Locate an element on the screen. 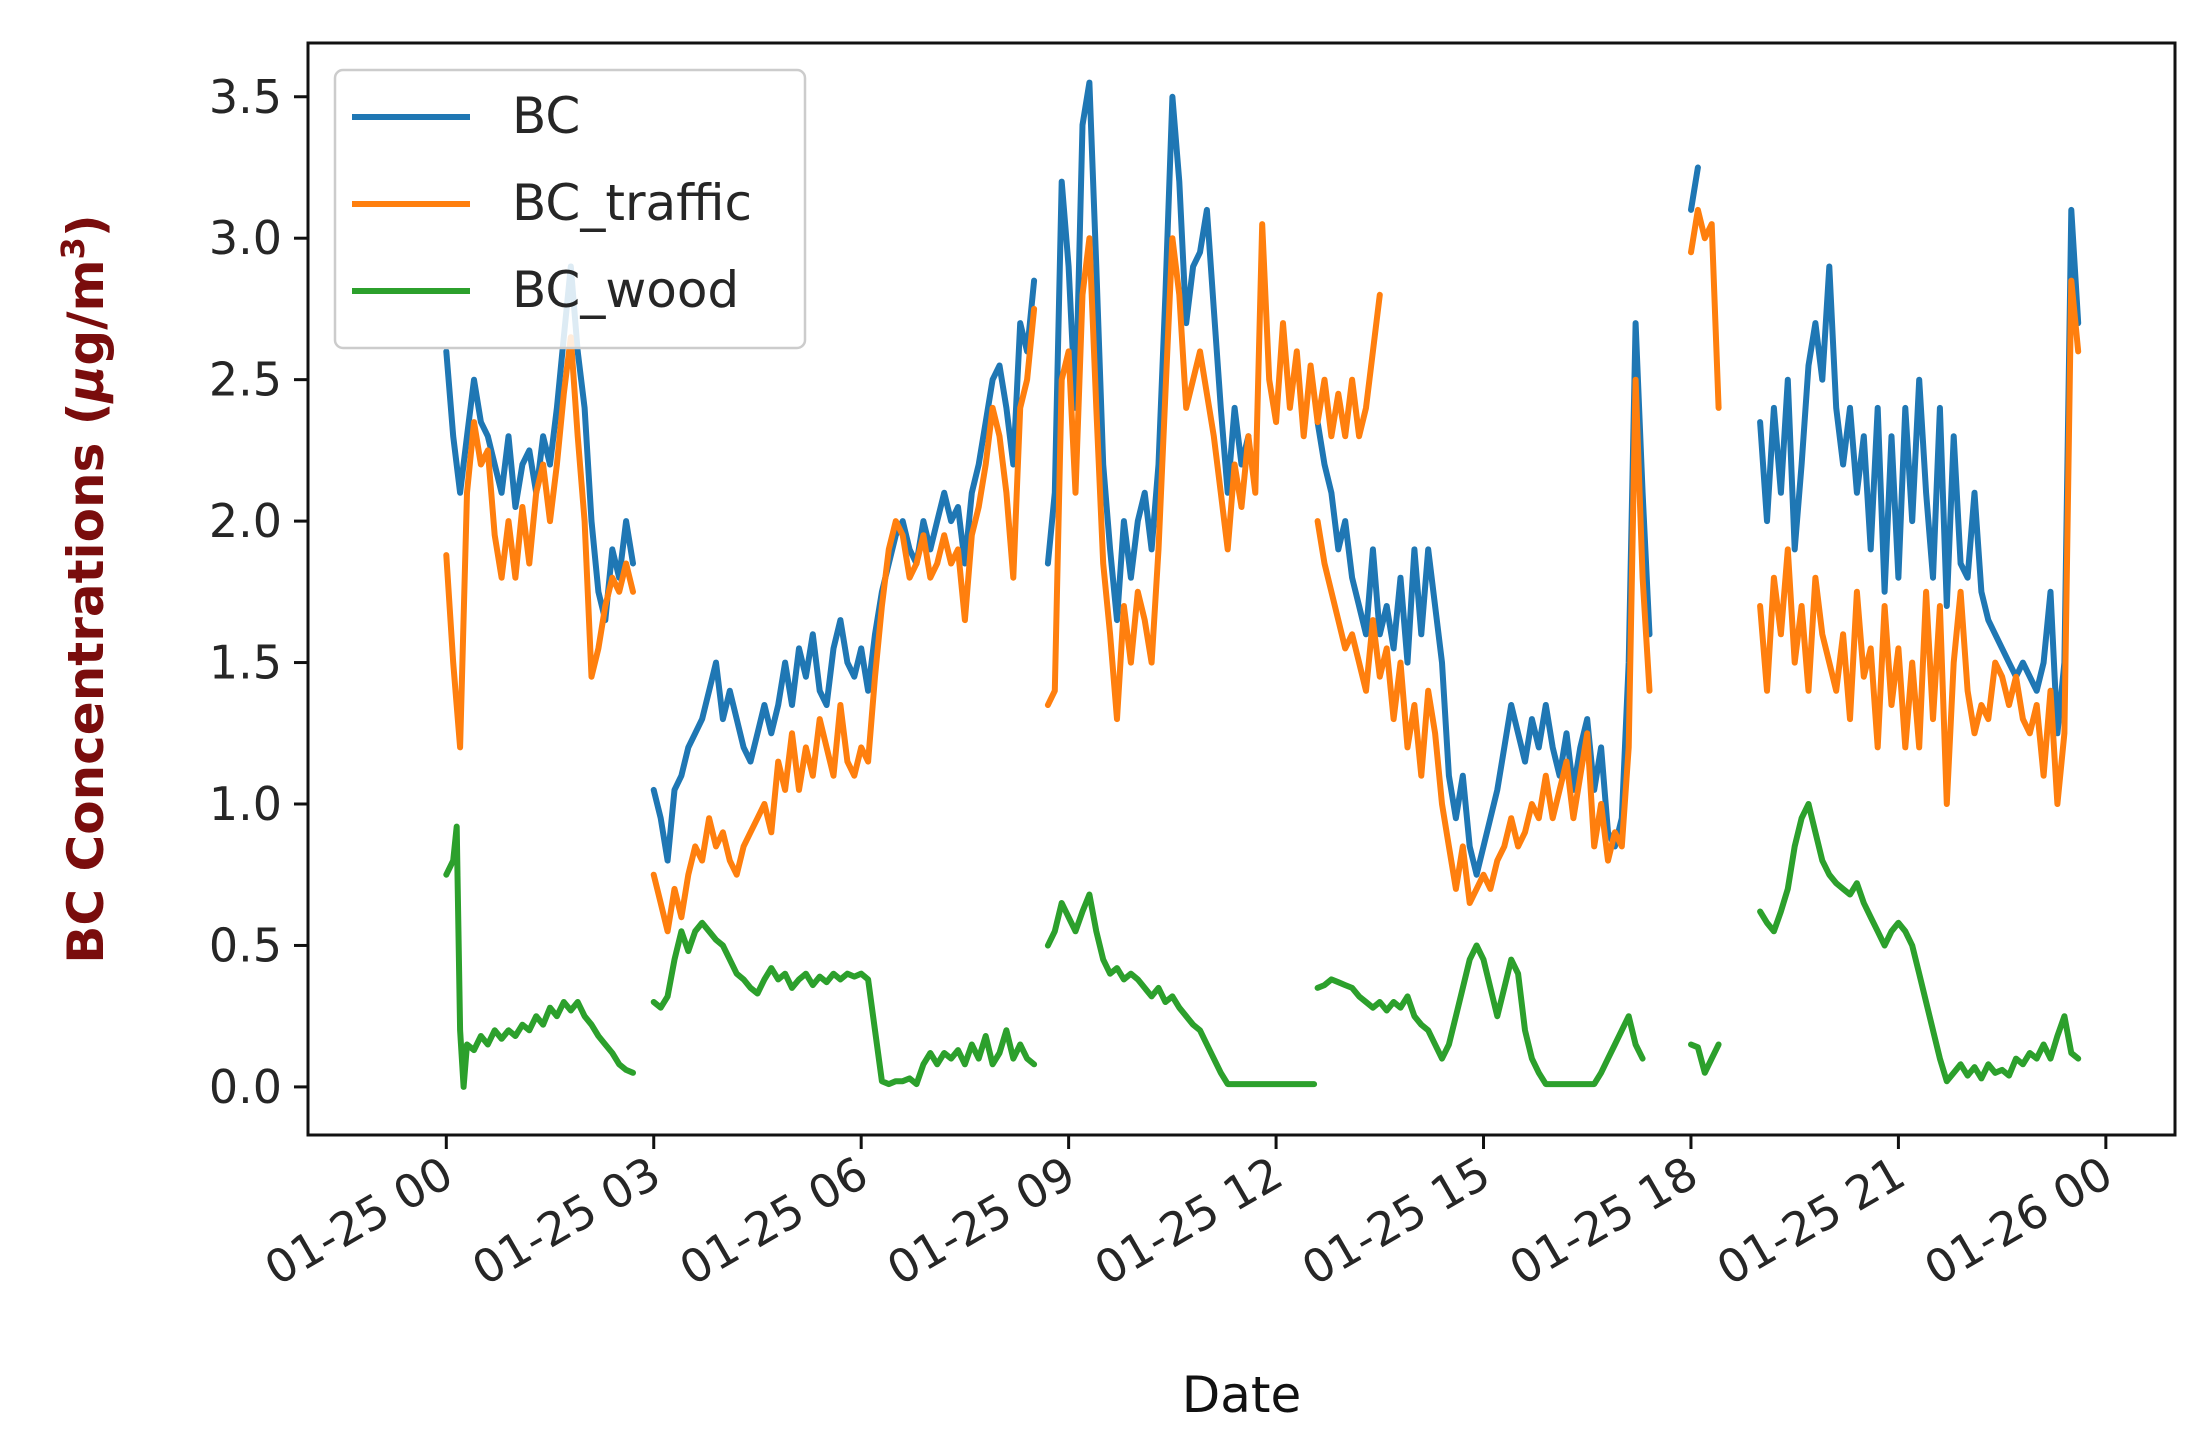 The image size is (2208, 1440). y-tick-label: 3.0 is located at coordinates (245, 238).